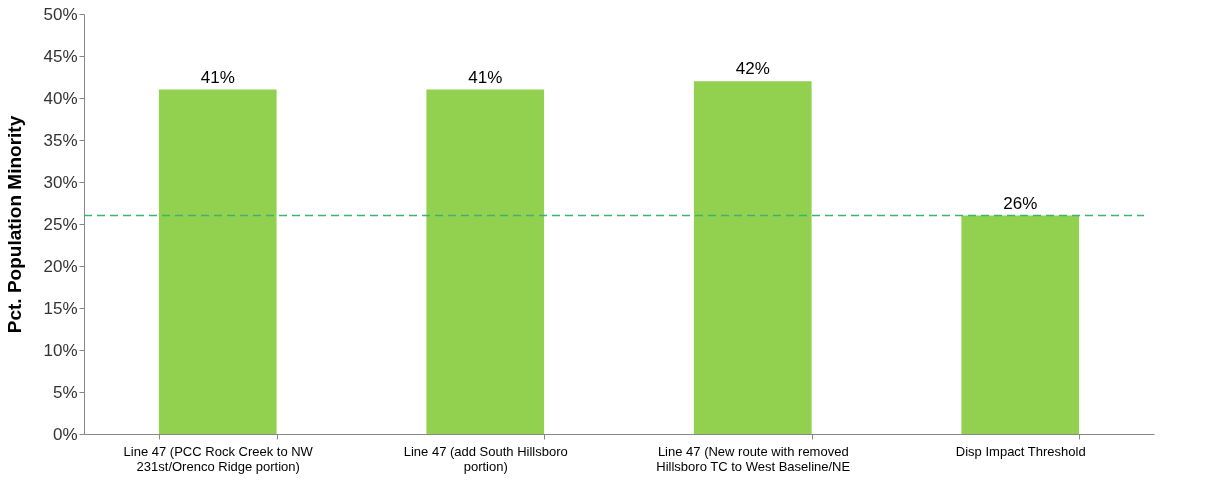 The height and width of the screenshot is (486, 1219). What do you see at coordinates (15, 224) in the screenshot?
I see `y-axis-title: Pct. Population Minority` at bounding box center [15, 224].